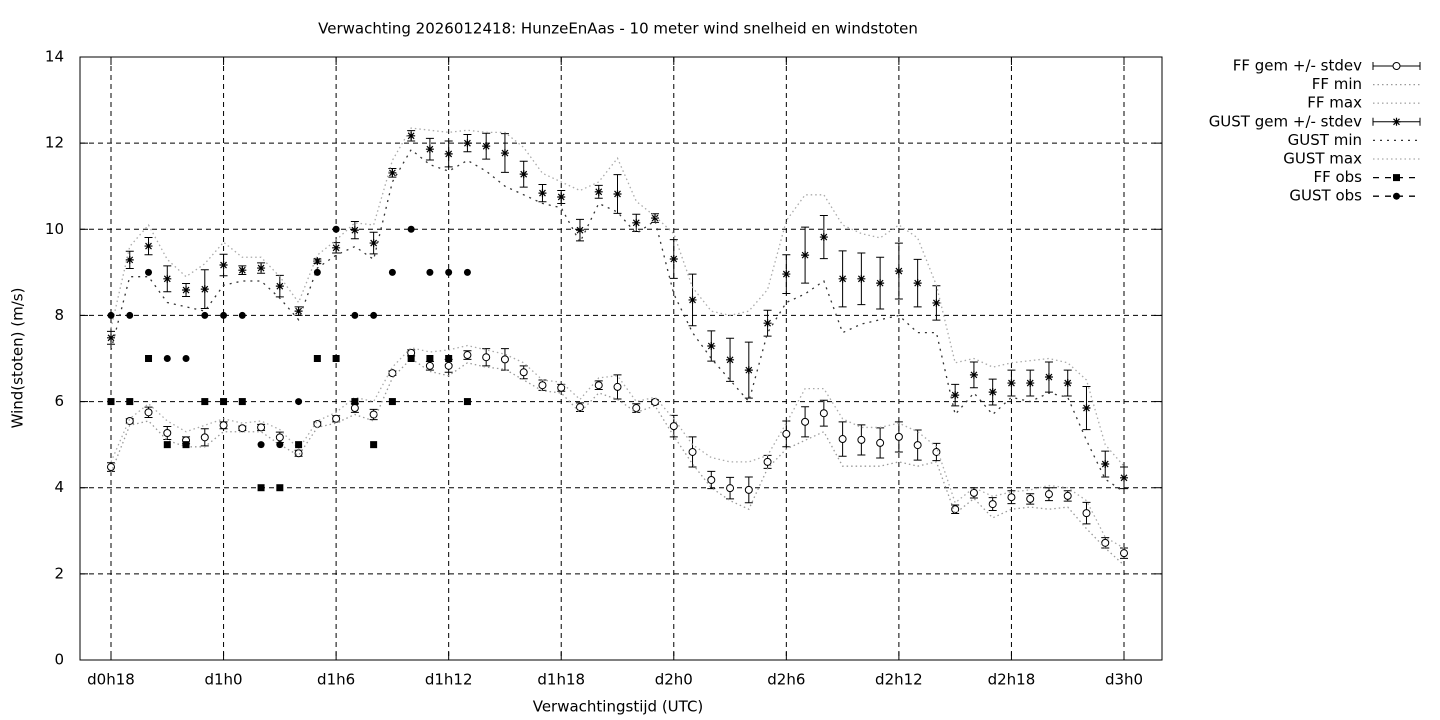  Describe the element at coordinates (59, 487) in the screenshot. I see `y-tick-label: 4` at that location.